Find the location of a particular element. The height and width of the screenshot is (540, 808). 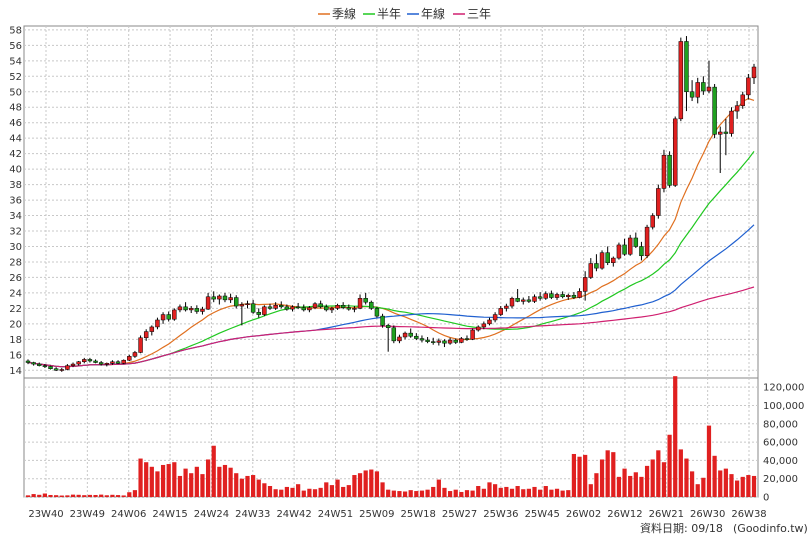

price-tick-label: 38 is located at coordinates (15, 185).